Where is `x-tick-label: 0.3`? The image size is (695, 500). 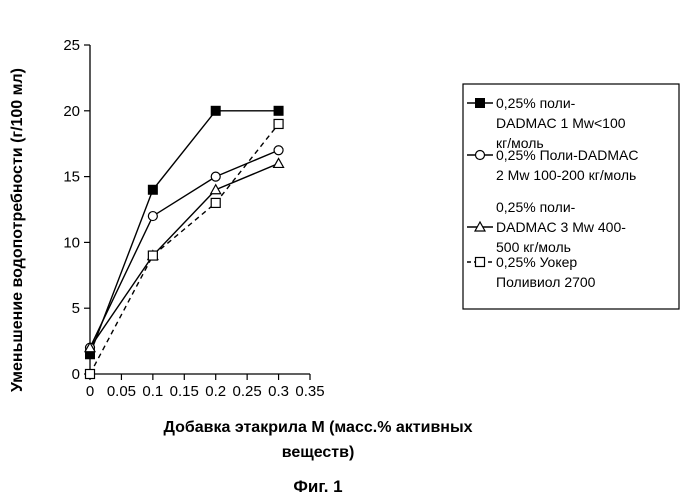
x-tick-label: 0.3 is located at coordinates (278, 391).